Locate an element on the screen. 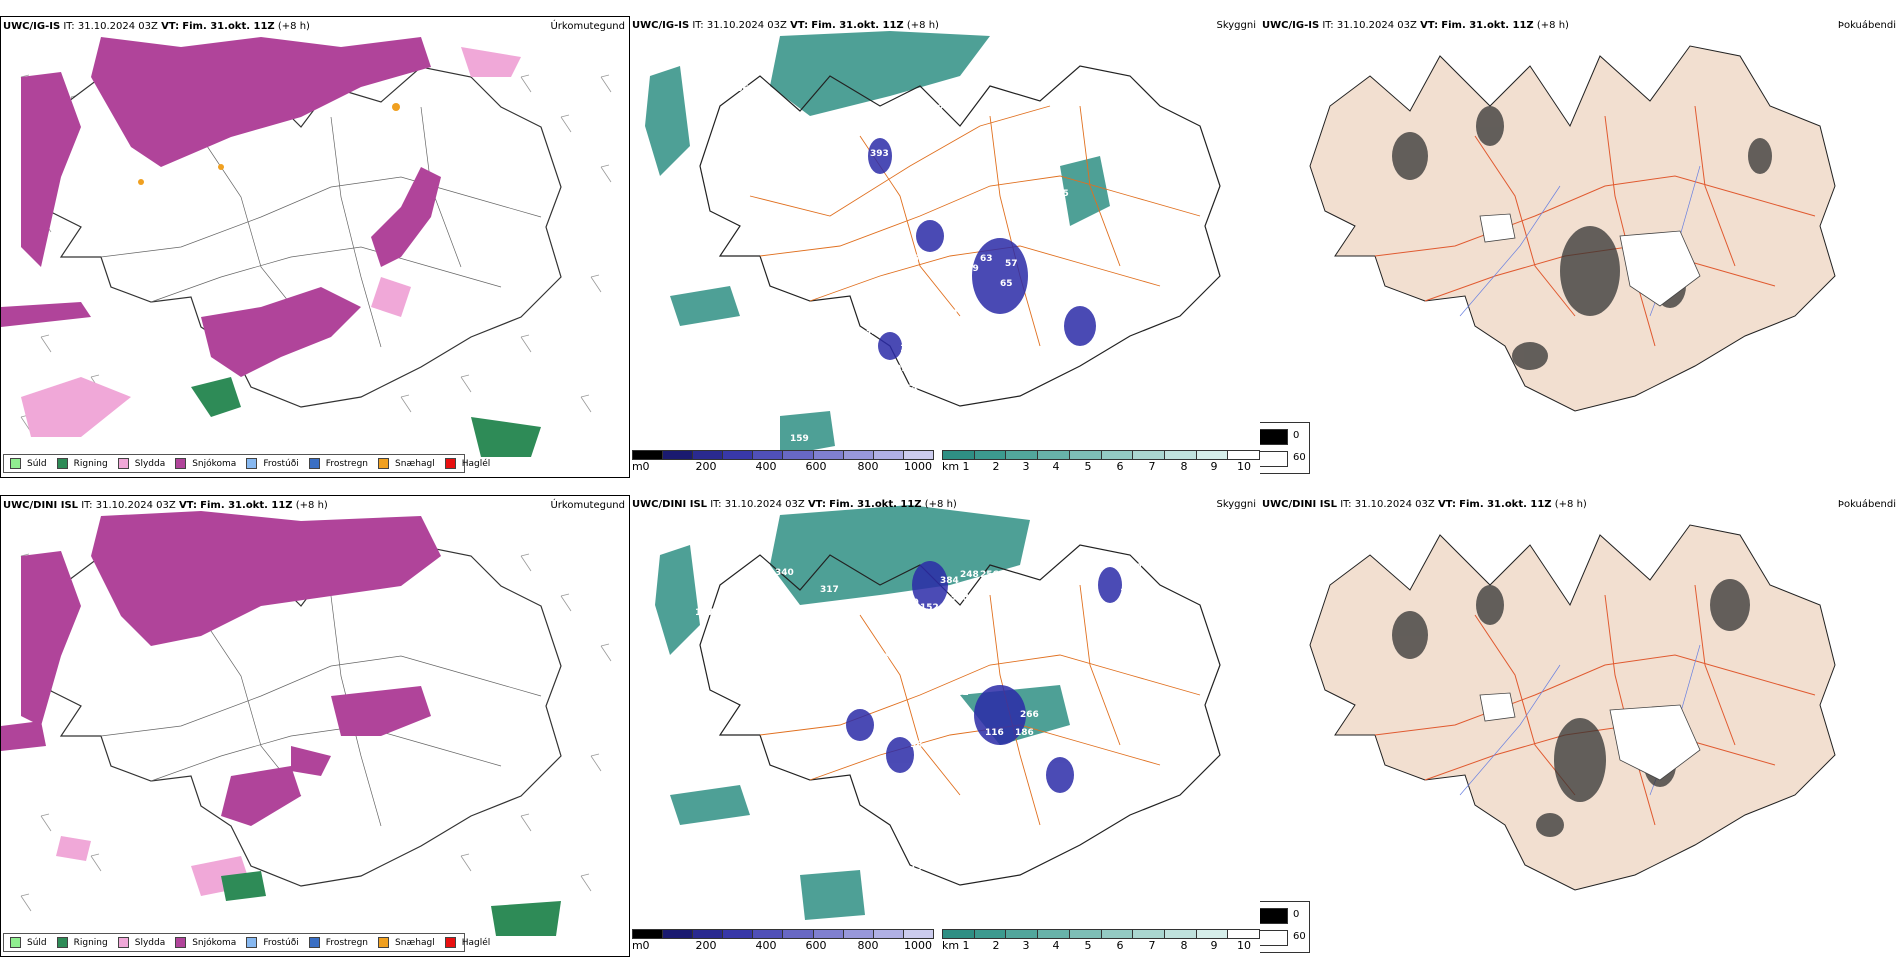 The height and width of the screenshot is (957, 1900). ceiling-value-label: 202 is located at coordinates (959, 693).